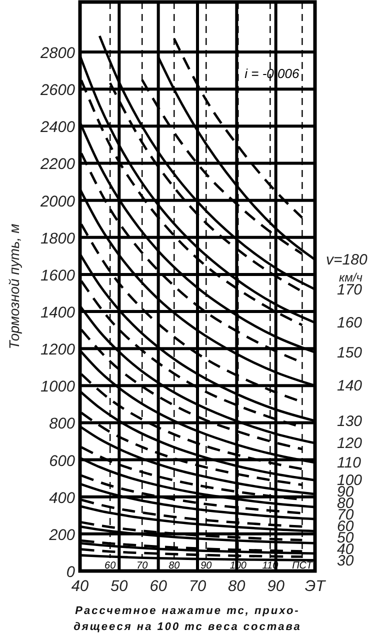  Describe the element at coordinates (350, 386) in the screenshot. I see `series-label: 140` at that location.